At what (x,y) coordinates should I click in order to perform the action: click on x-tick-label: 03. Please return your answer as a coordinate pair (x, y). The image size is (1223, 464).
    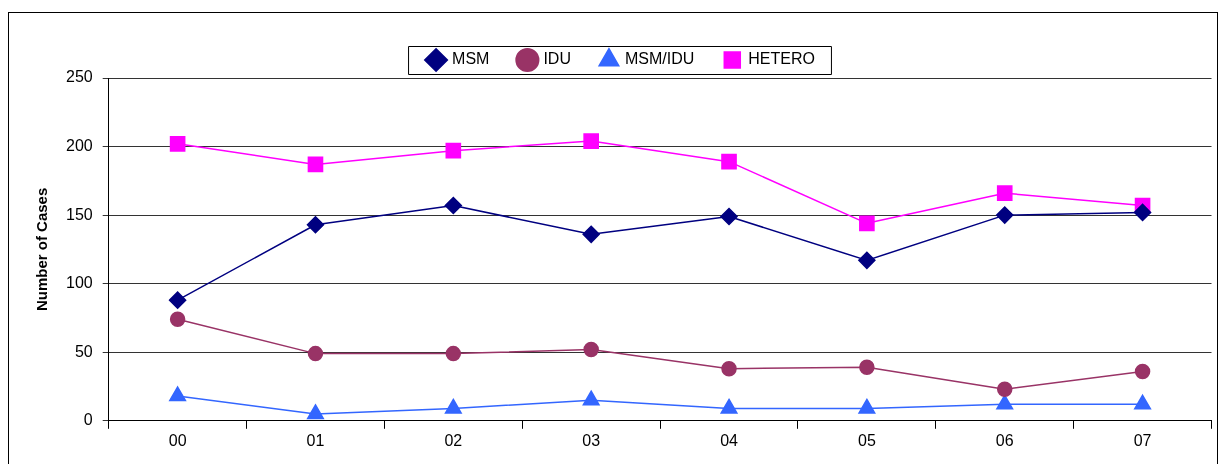
    Looking at the image, I should click on (591, 440).